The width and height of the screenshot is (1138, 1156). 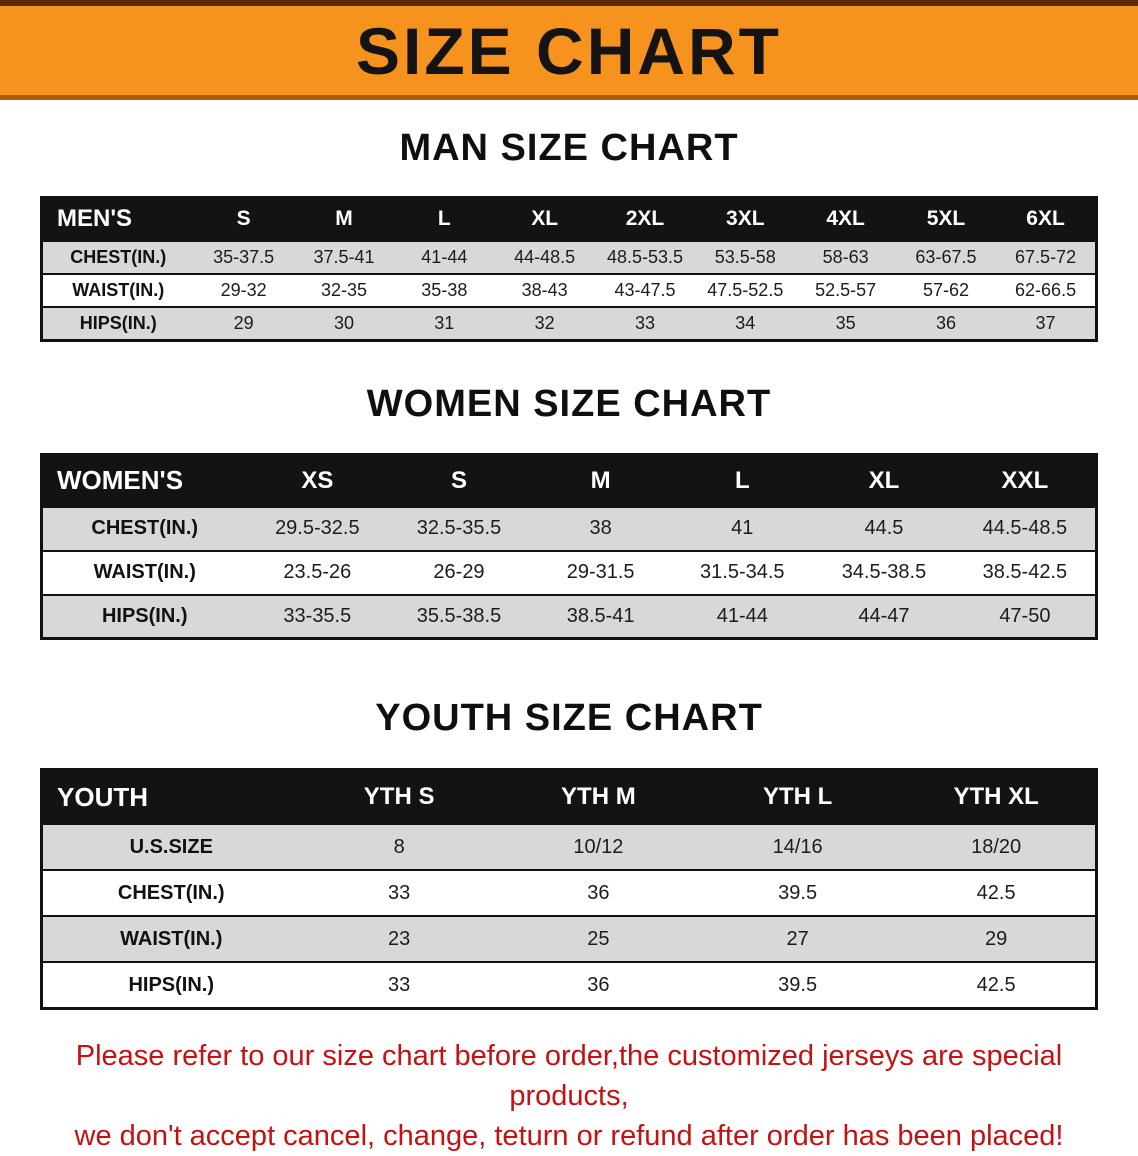 What do you see at coordinates (569, 985) in the screenshot?
I see `youth-table-row: HIPS(IN.) 33 36 39.5 42.5` at bounding box center [569, 985].